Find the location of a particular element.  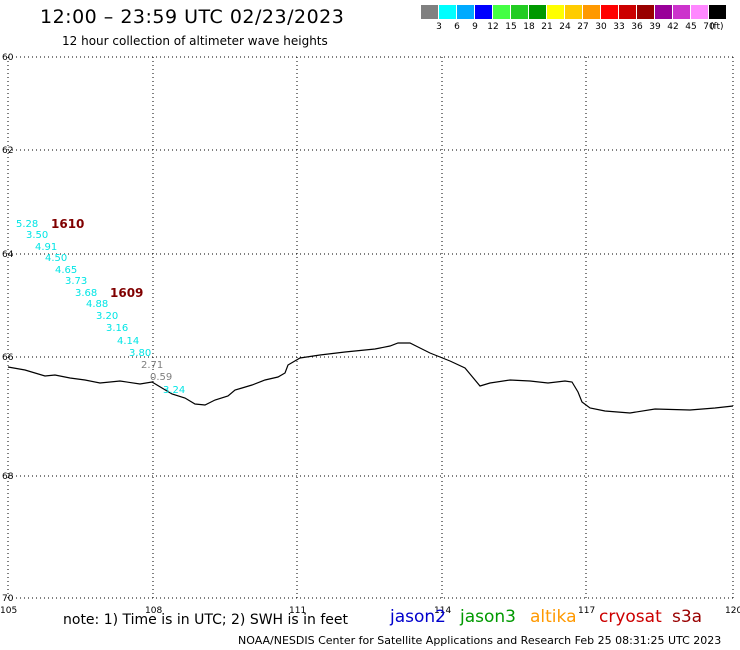

satellite-name: altika is located at coordinates (553, 617).